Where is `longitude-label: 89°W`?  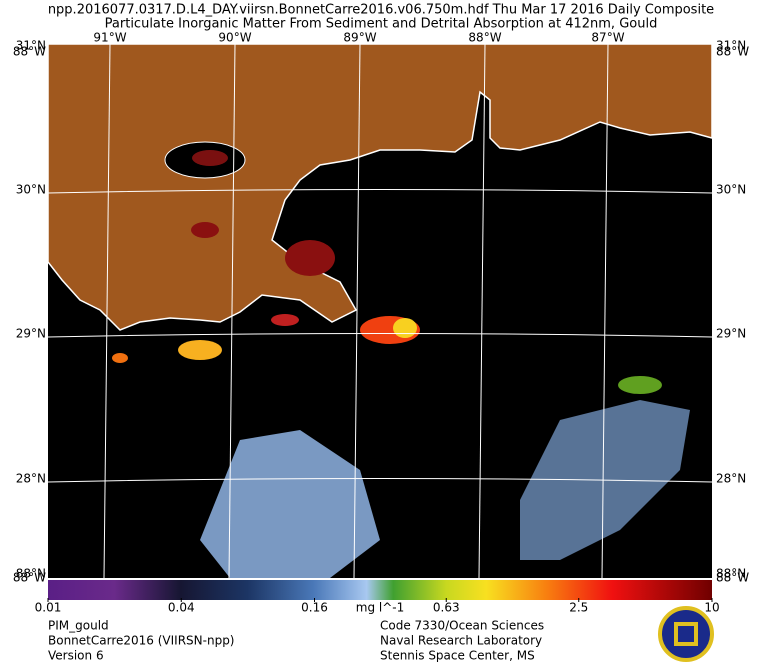 longitude-label: 89°W is located at coordinates (359, 38).